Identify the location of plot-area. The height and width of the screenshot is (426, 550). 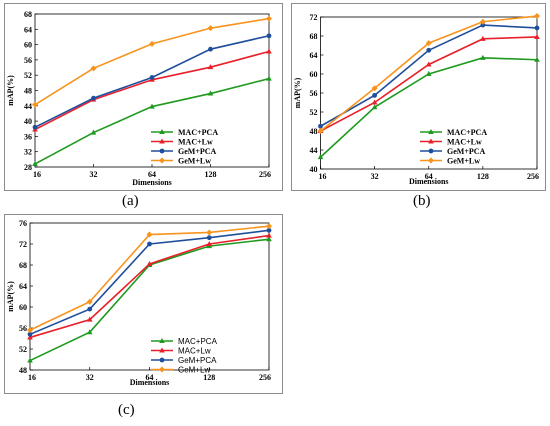
(429, 93).